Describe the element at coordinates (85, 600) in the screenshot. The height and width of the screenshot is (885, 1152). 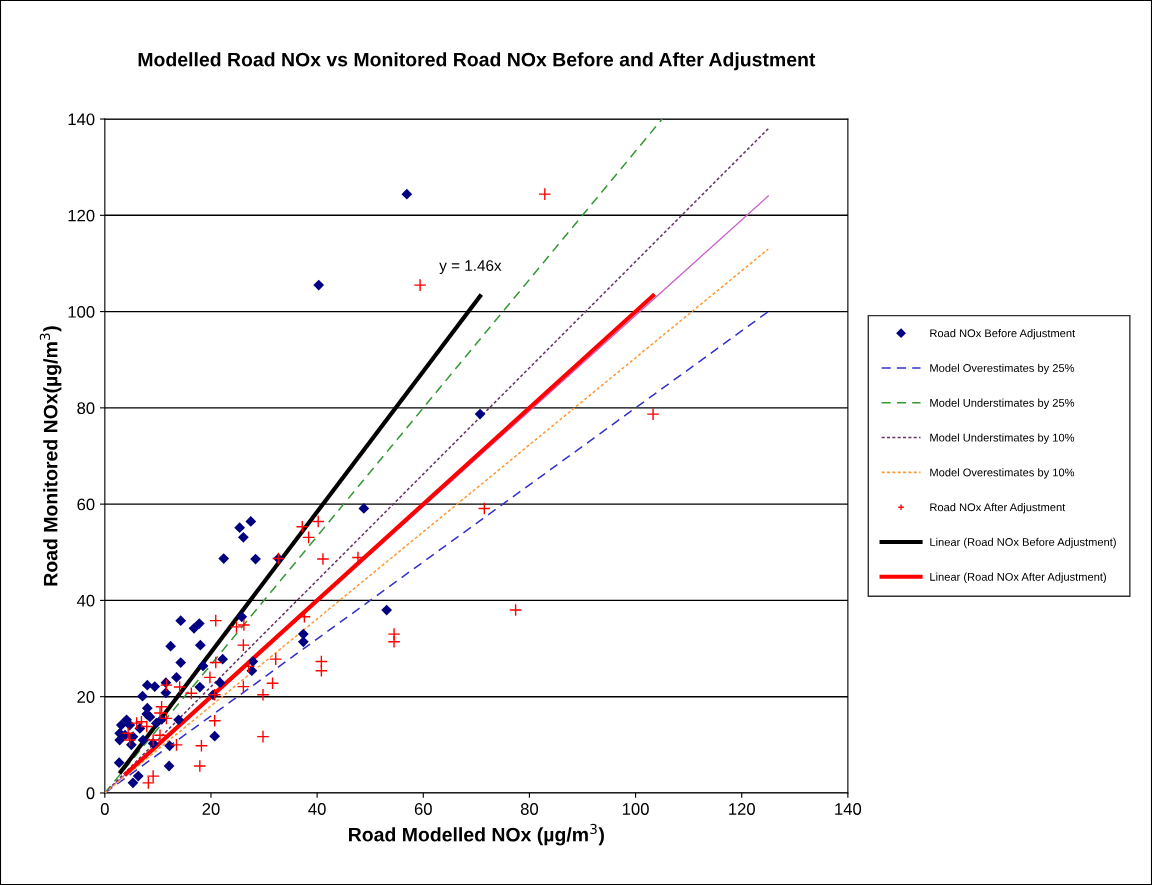
I see `y-tick-label: 40` at that location.